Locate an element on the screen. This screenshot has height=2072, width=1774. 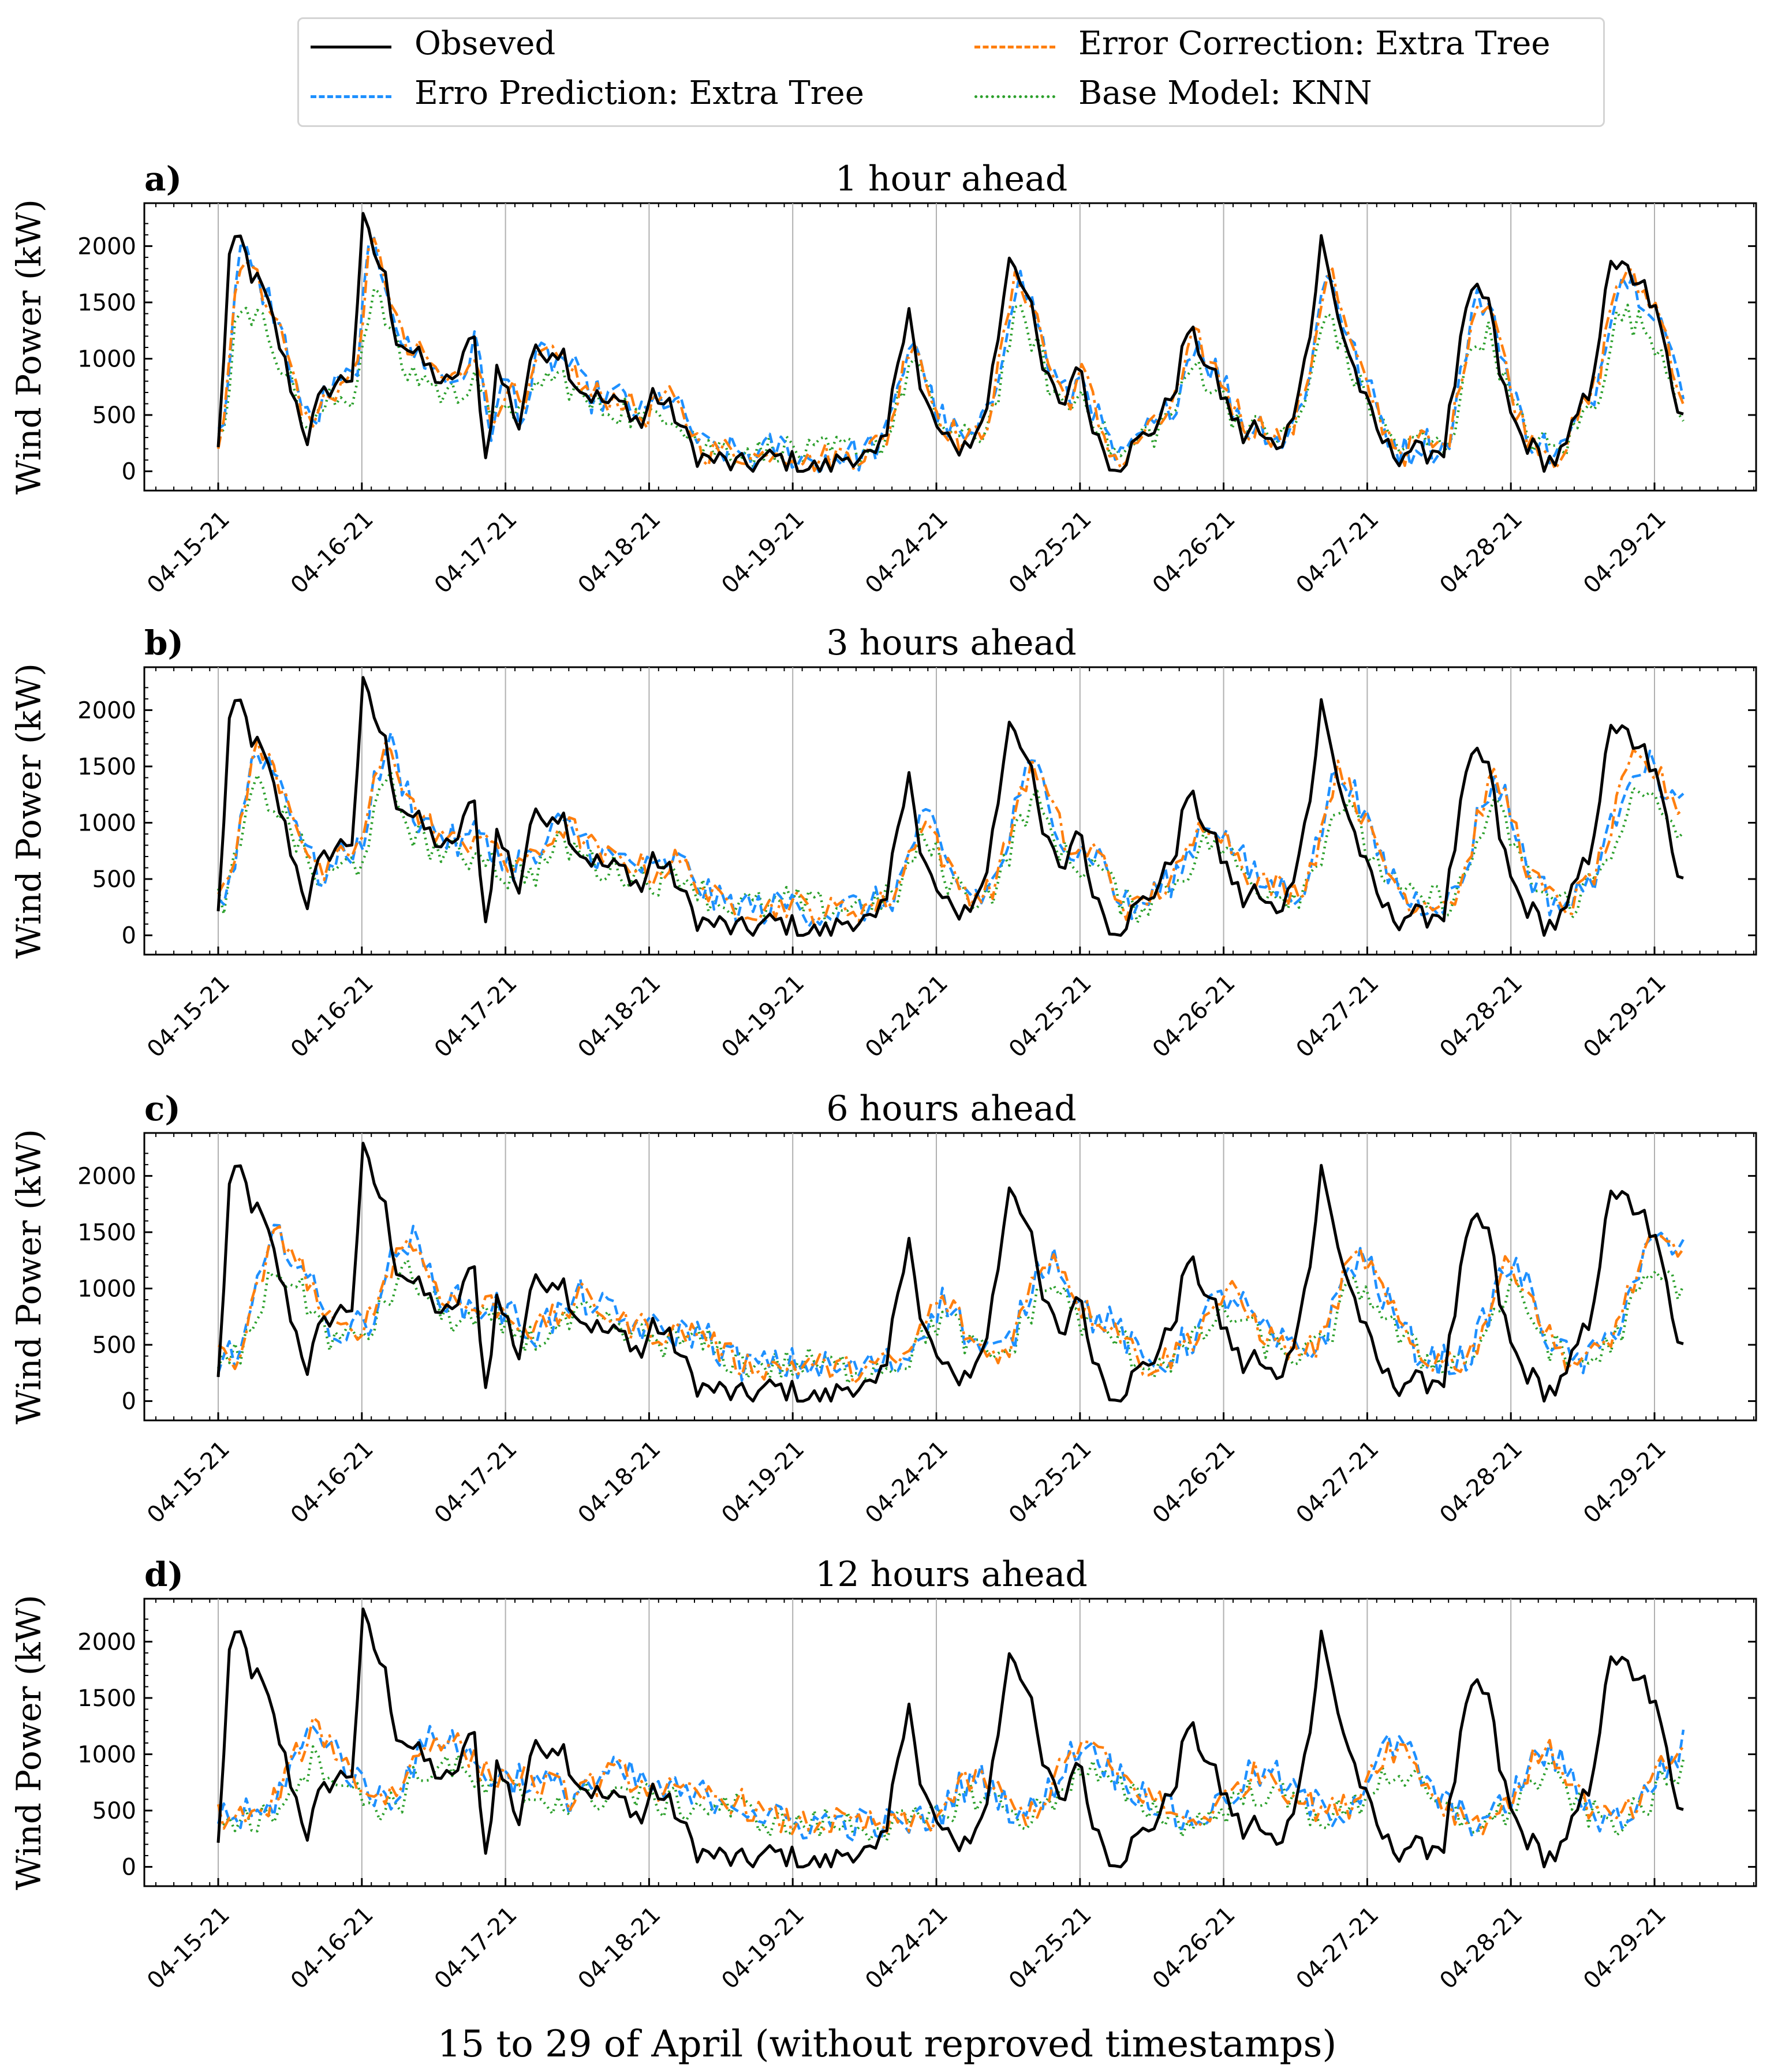
y-tick-label-1-1: 500 is located at coordinates (114, 879).